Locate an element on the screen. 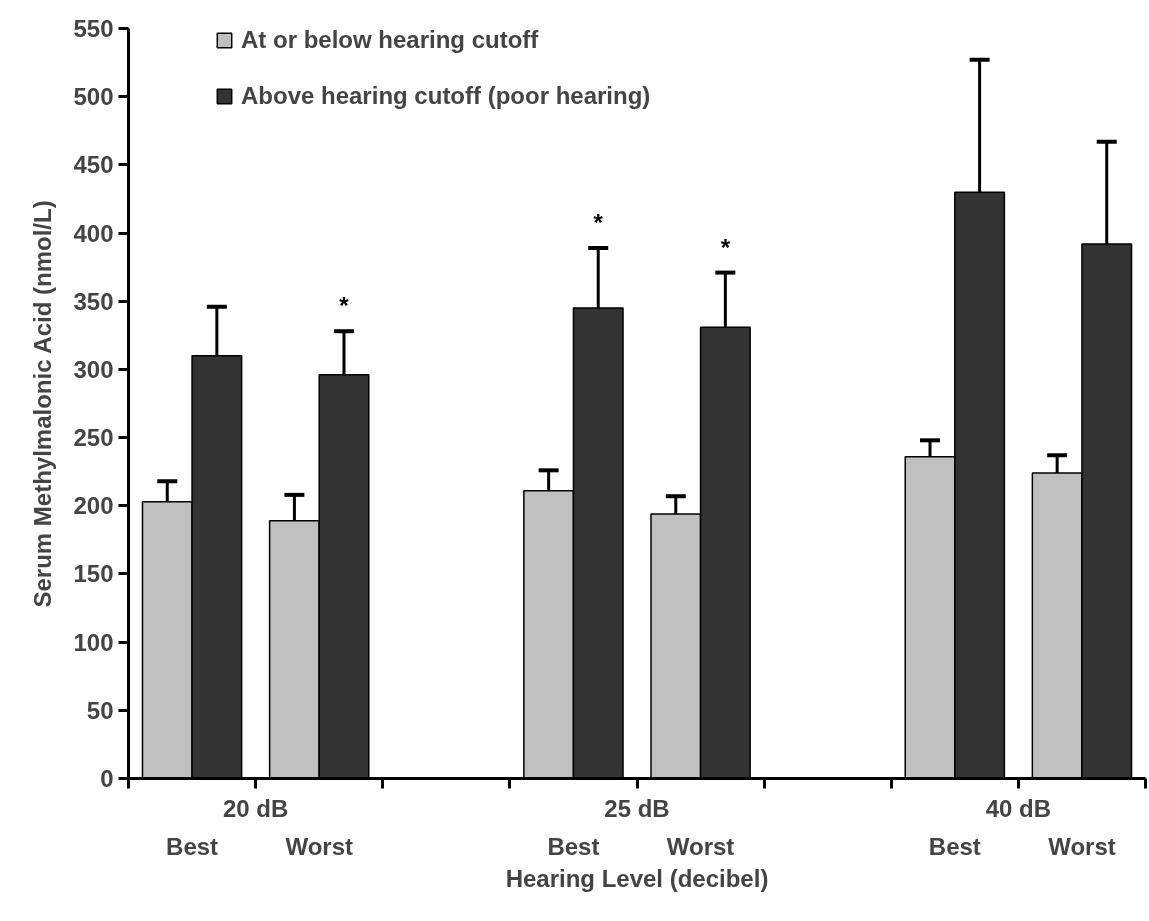 The width and height of the screenshot is (1149, 921). y-tick-label: 450 is located at coordinates (93, 165).